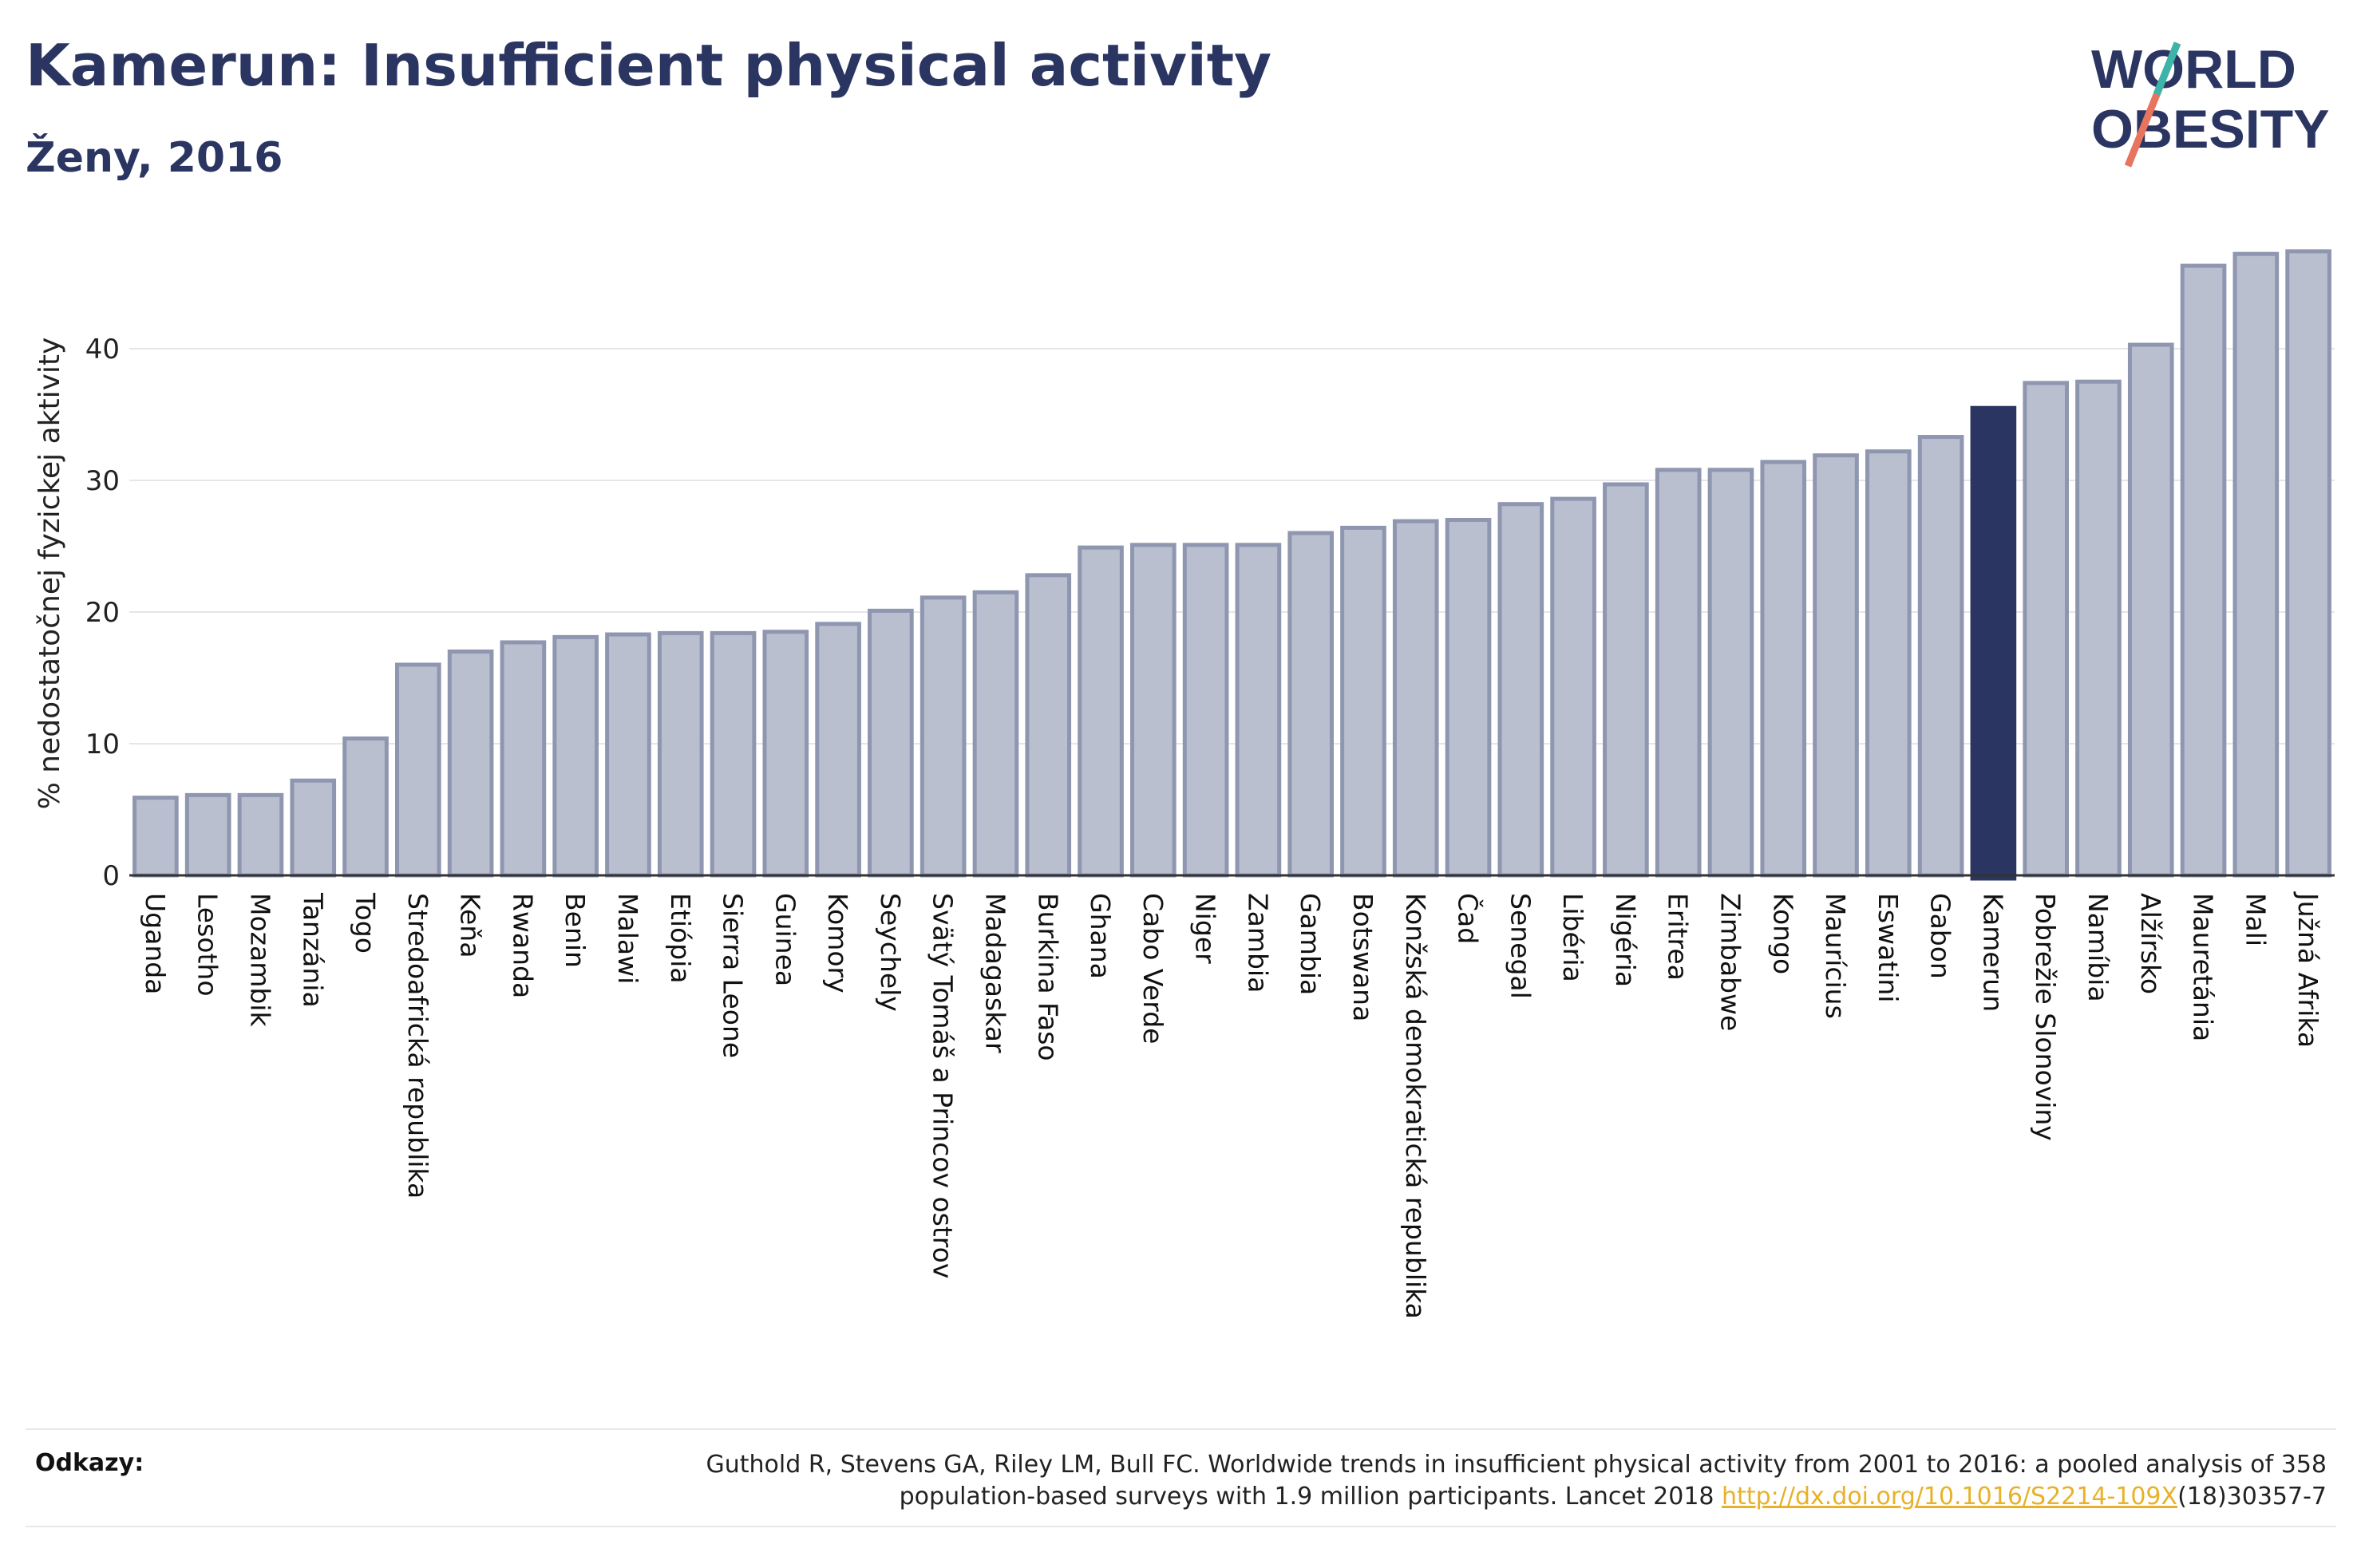  I want to click on x-tick-label: Niger, so click(1205, 928).